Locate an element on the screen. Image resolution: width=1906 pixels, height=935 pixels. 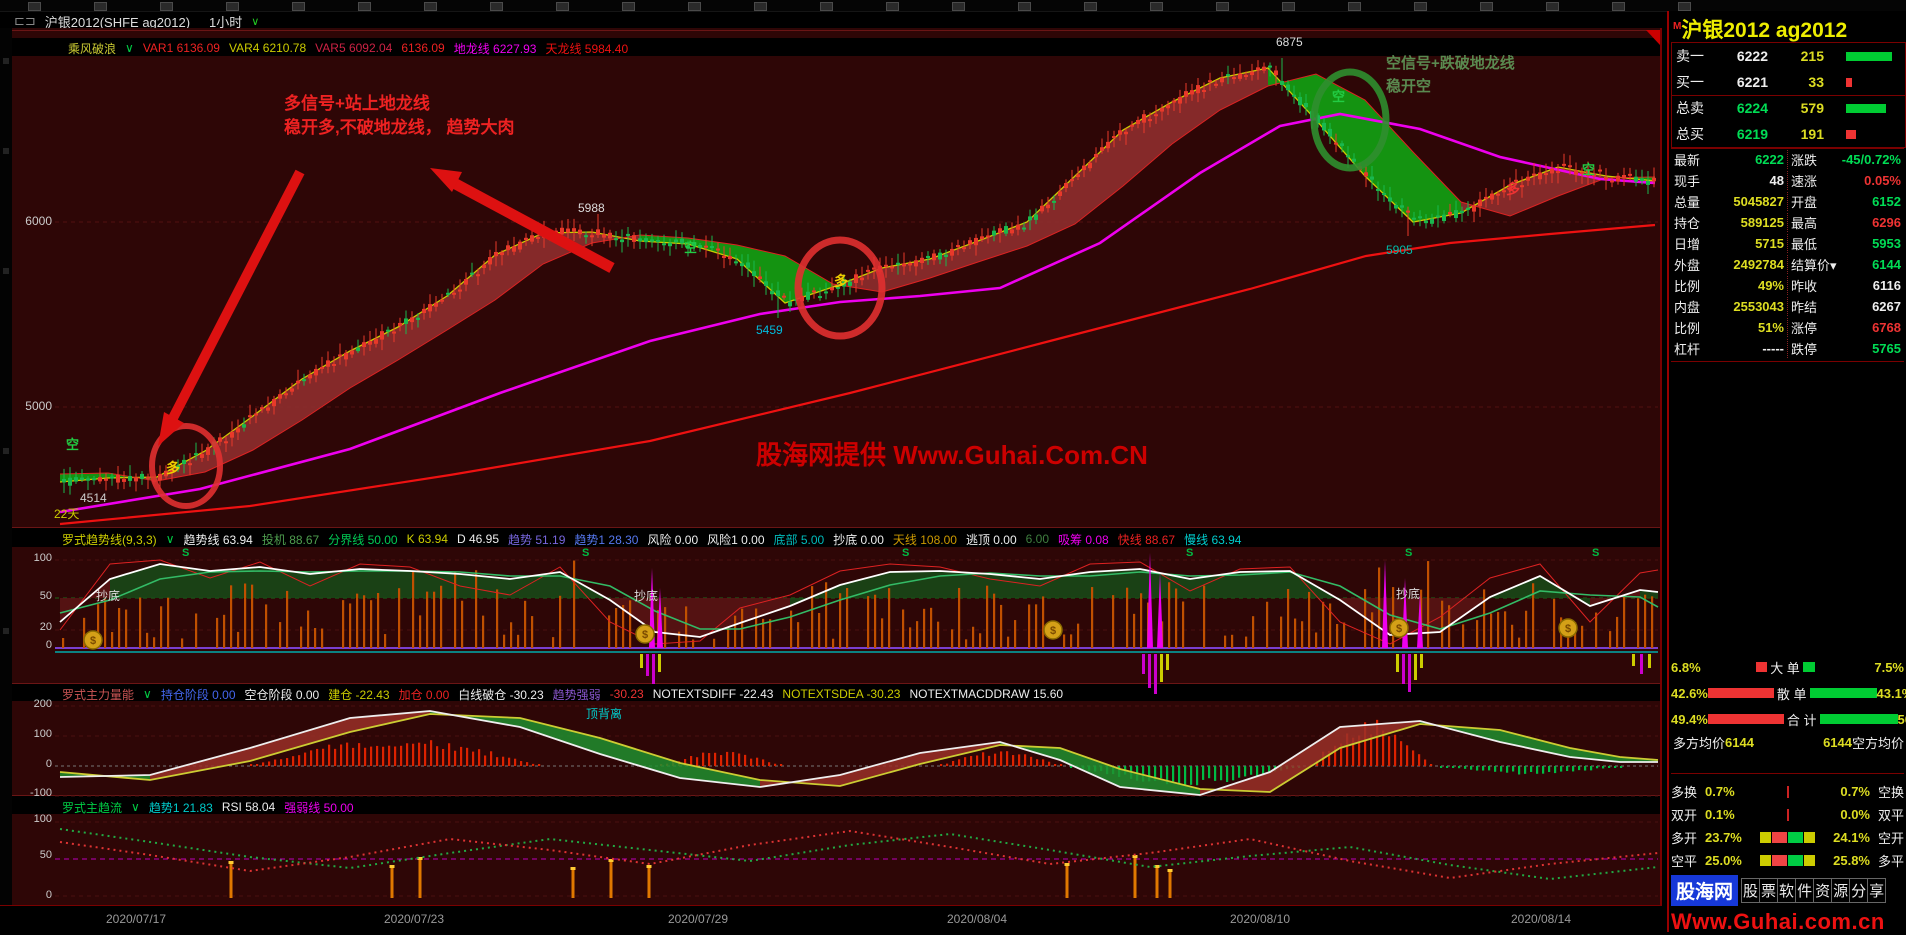
symbol-titlebar: ⊏⊐ 沪银2012(SHFE ag2012) 1小时 ∨ is located at coordinates (136, 21).